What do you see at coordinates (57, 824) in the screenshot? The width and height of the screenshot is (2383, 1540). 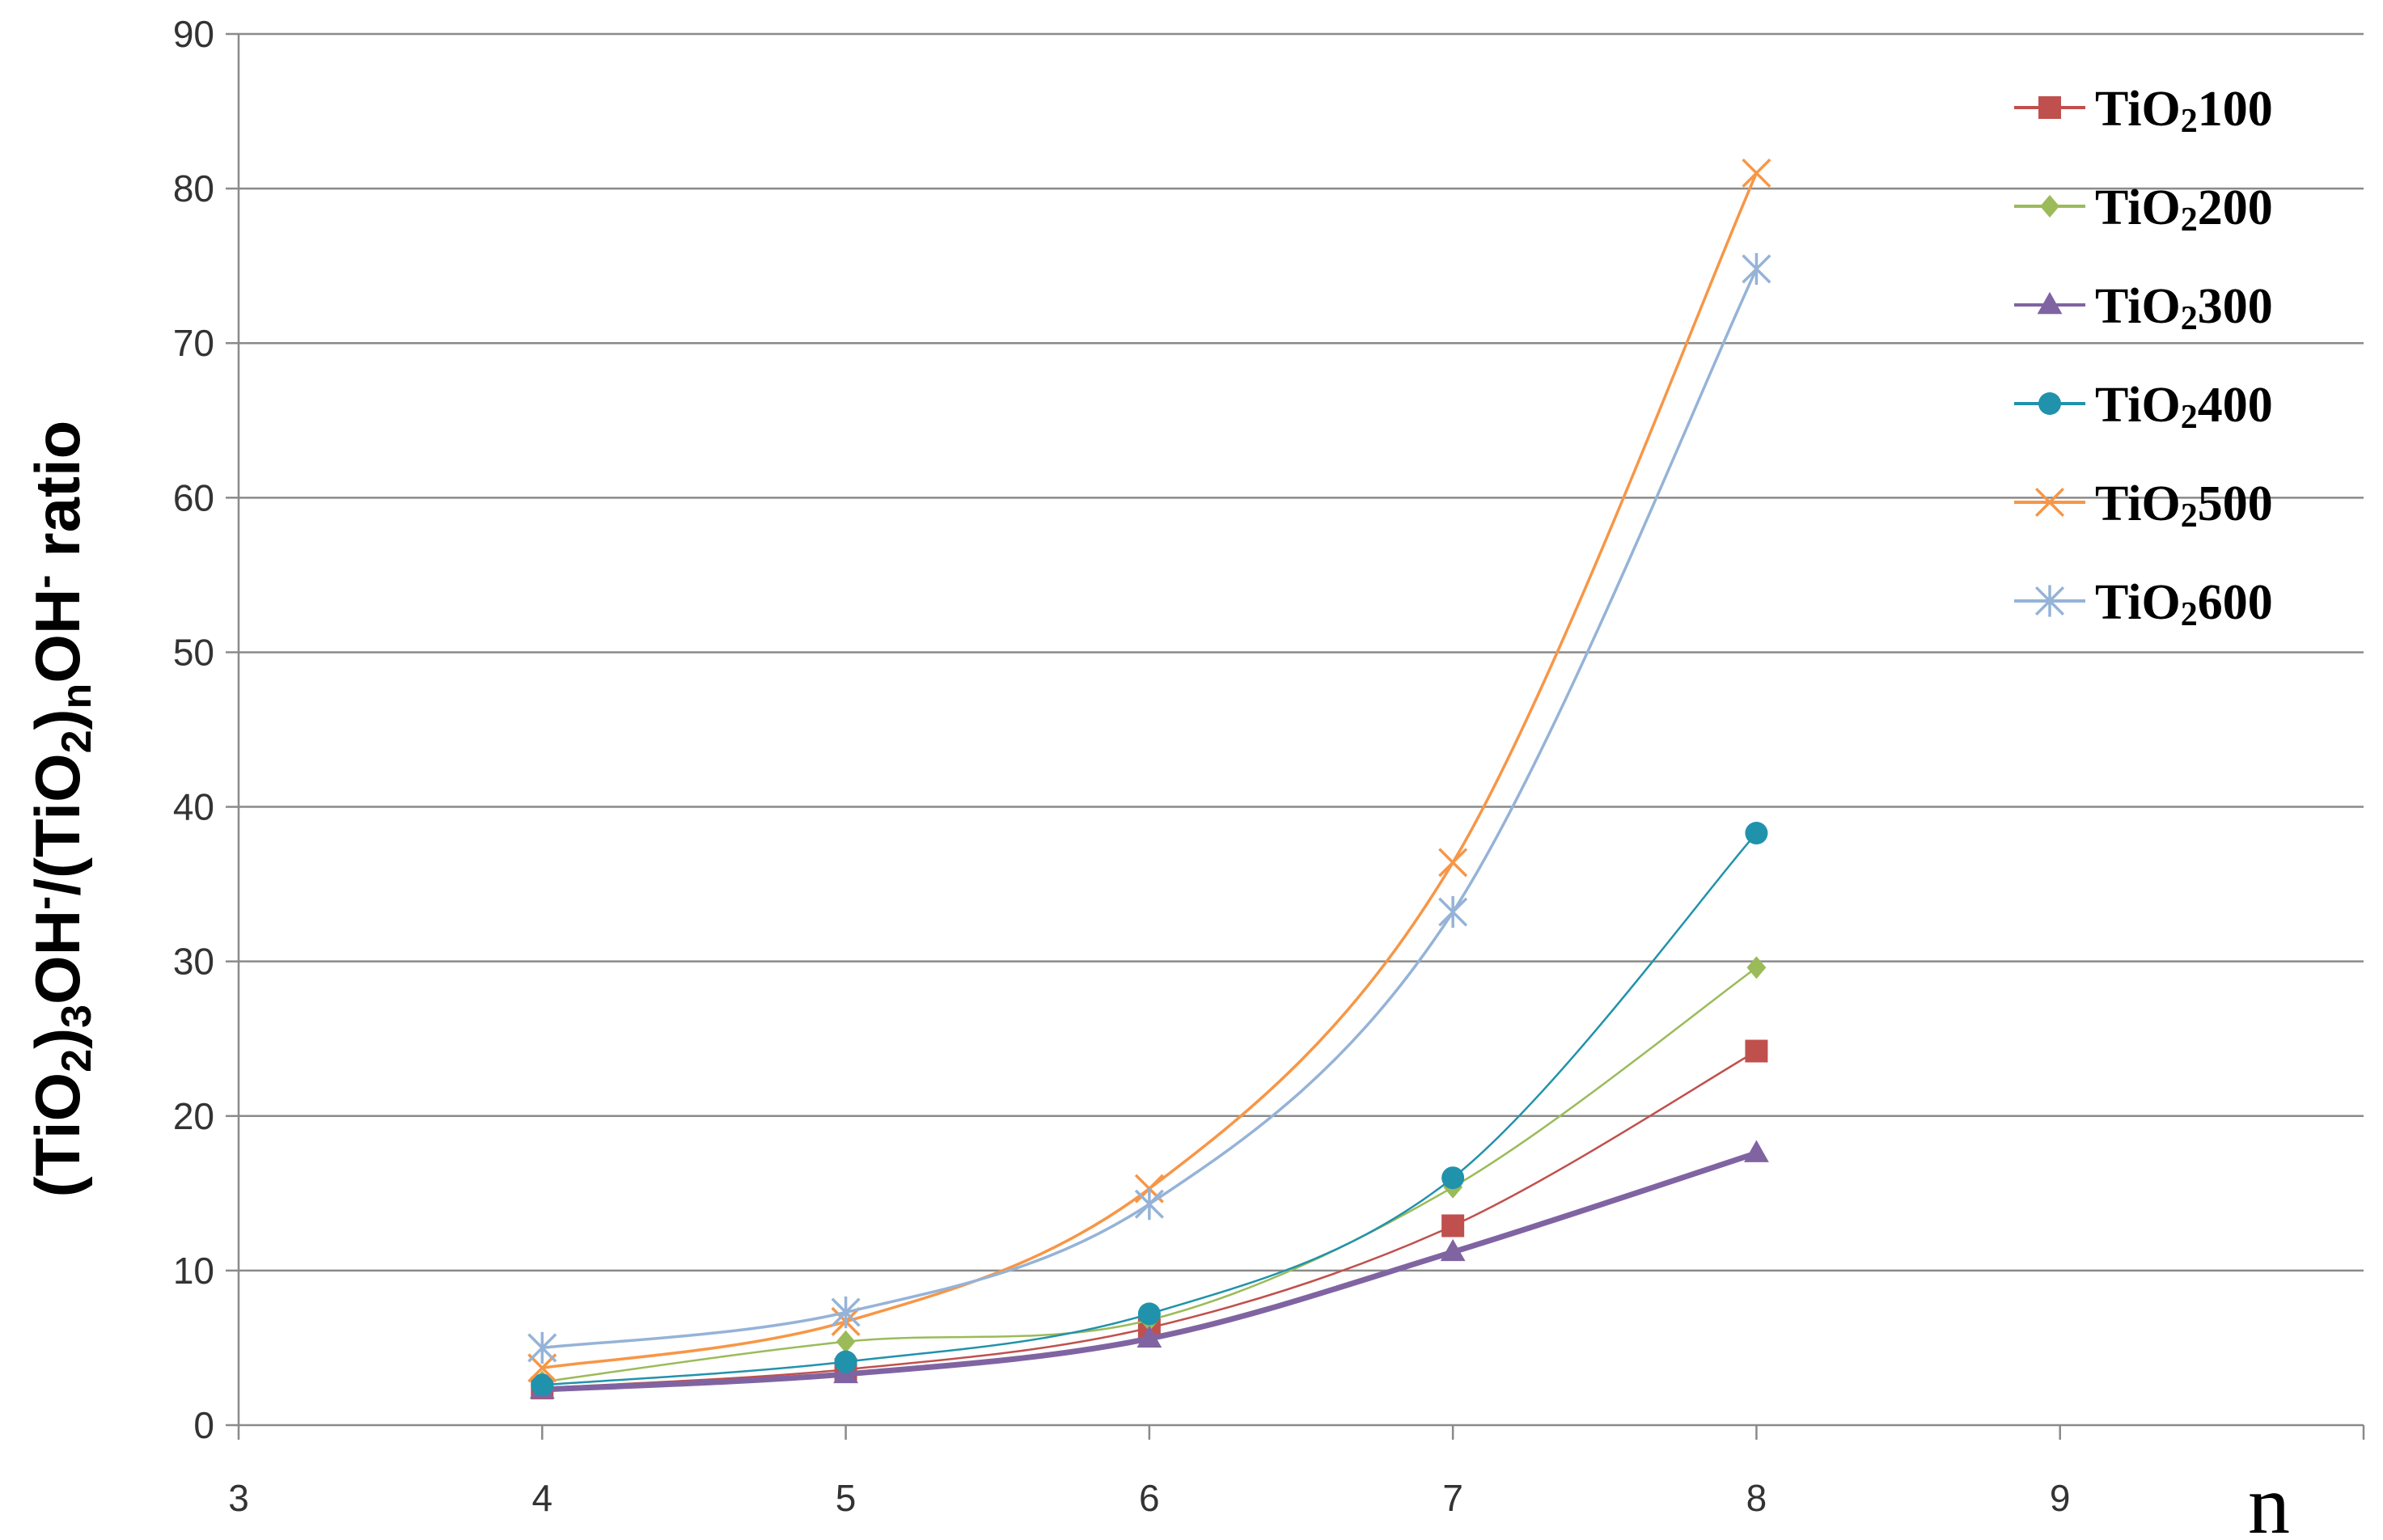 I see `y-axis-label-part: /(TiO` at bounding box center [57, 824].